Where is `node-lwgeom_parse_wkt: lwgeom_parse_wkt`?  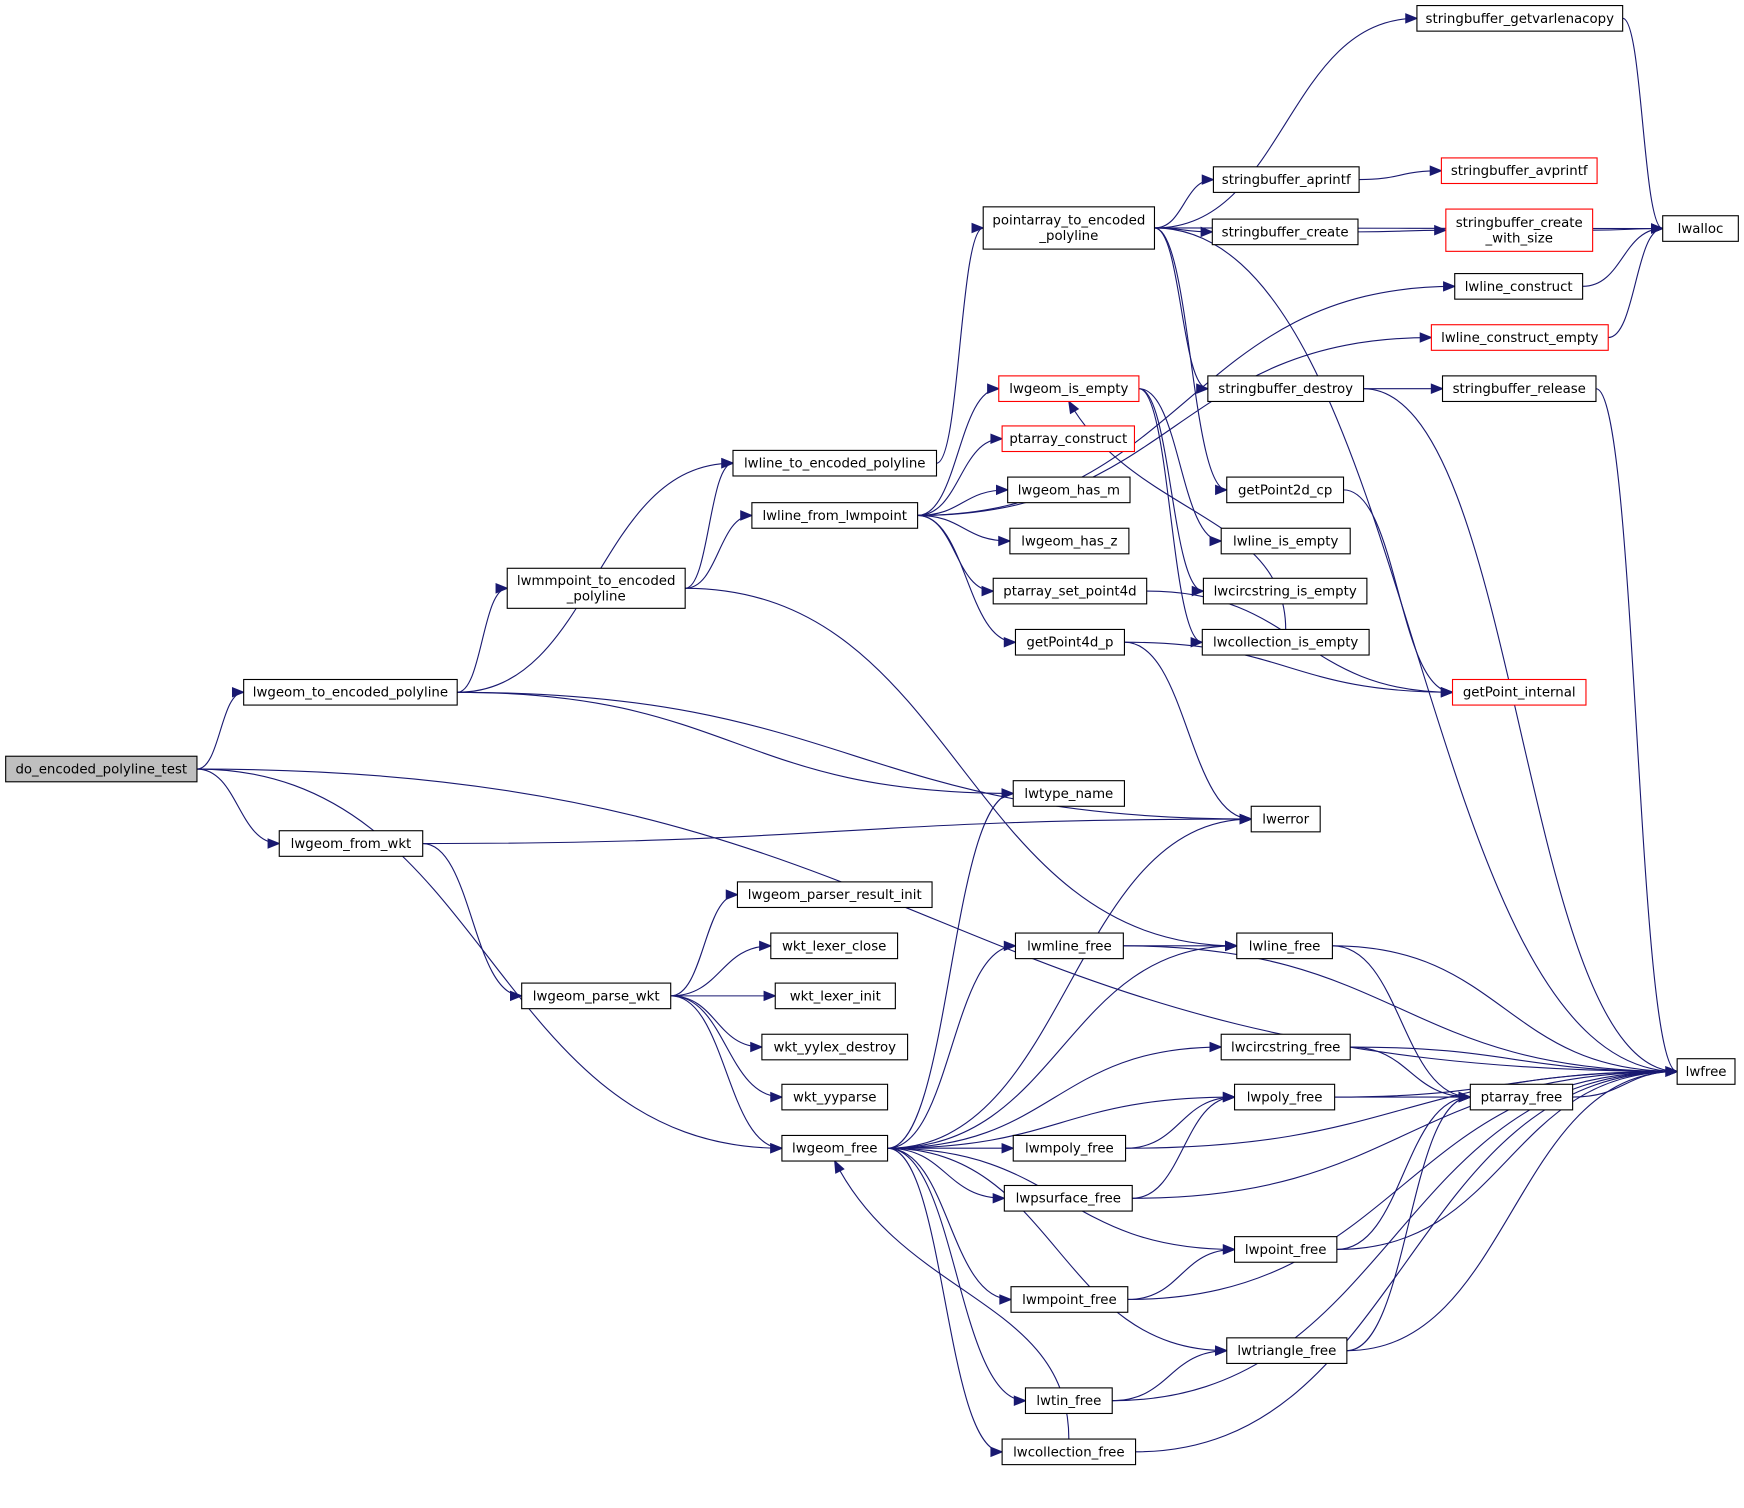
node-lwgeom_parse_wkt: lwgeom_parse_wkt is located at coordinates (596, 996).